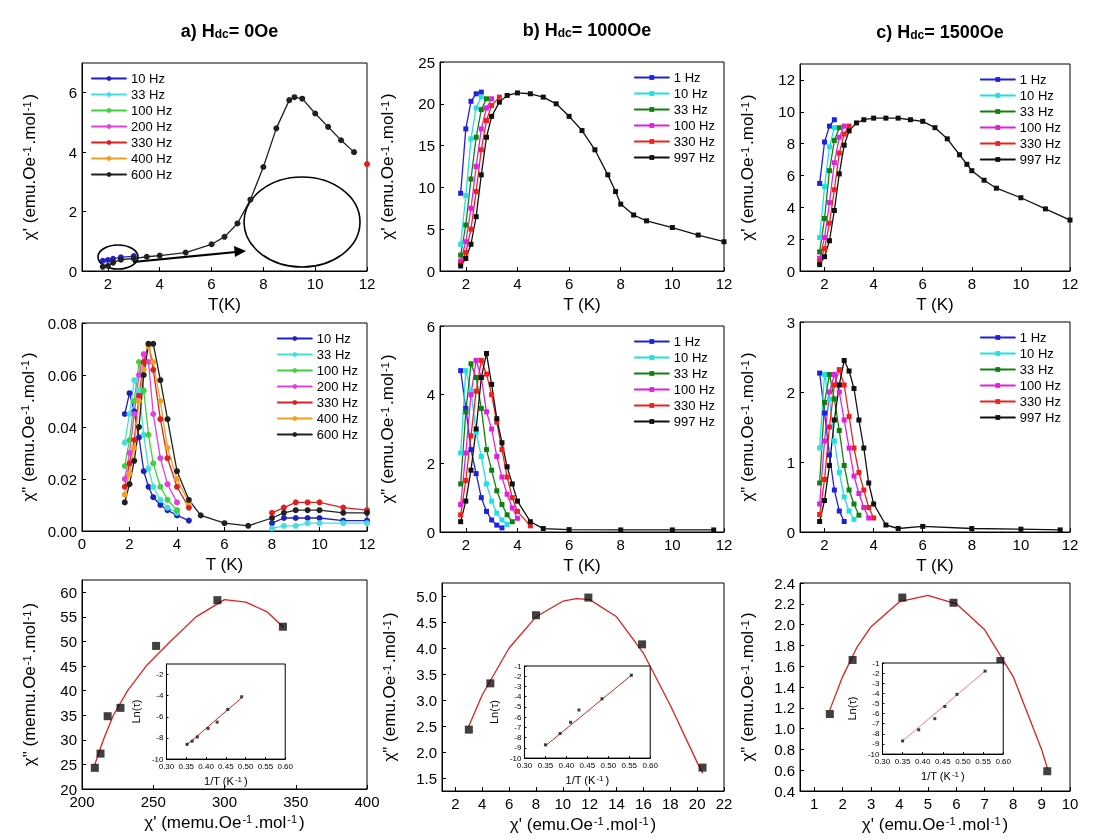 Image resolution: width=1099 pixels, height=840 pixels. I want to click on legend-label: 600 Hz, so click(337, 434).